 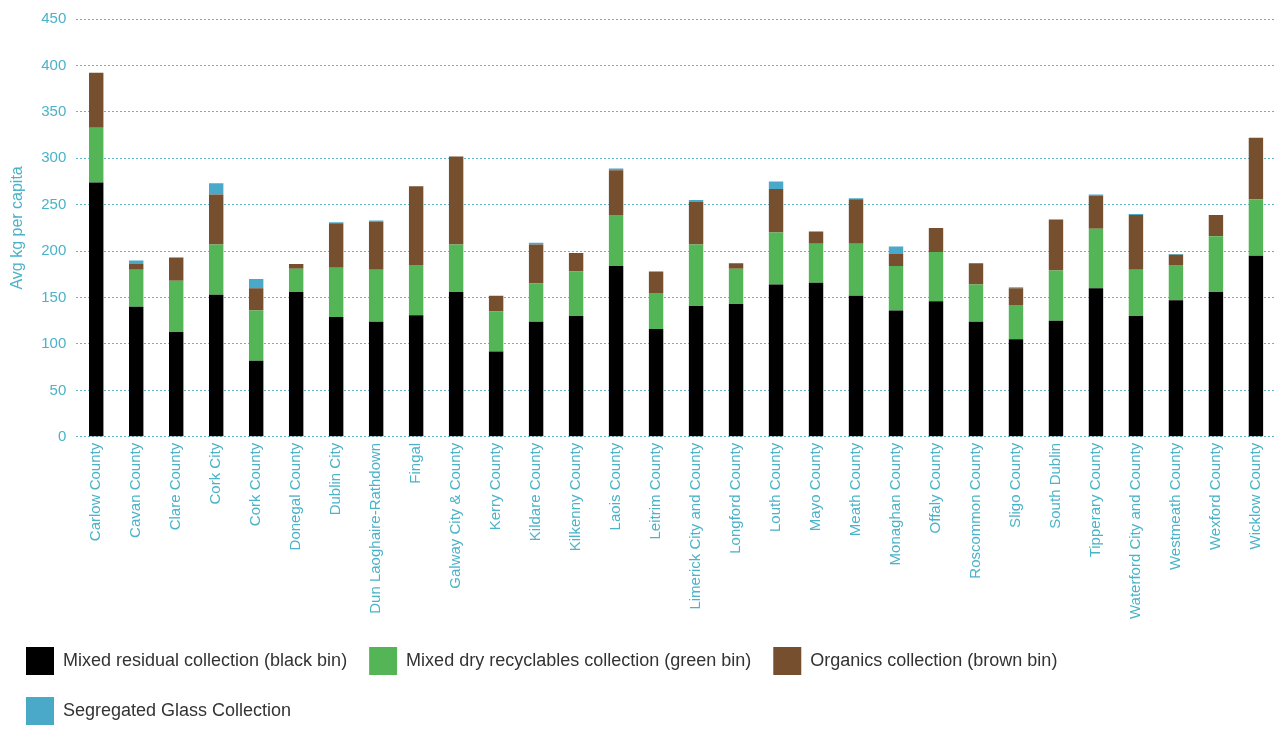 I want to click on x-tick-label: South Dublin, so click(x=1055, y=485).